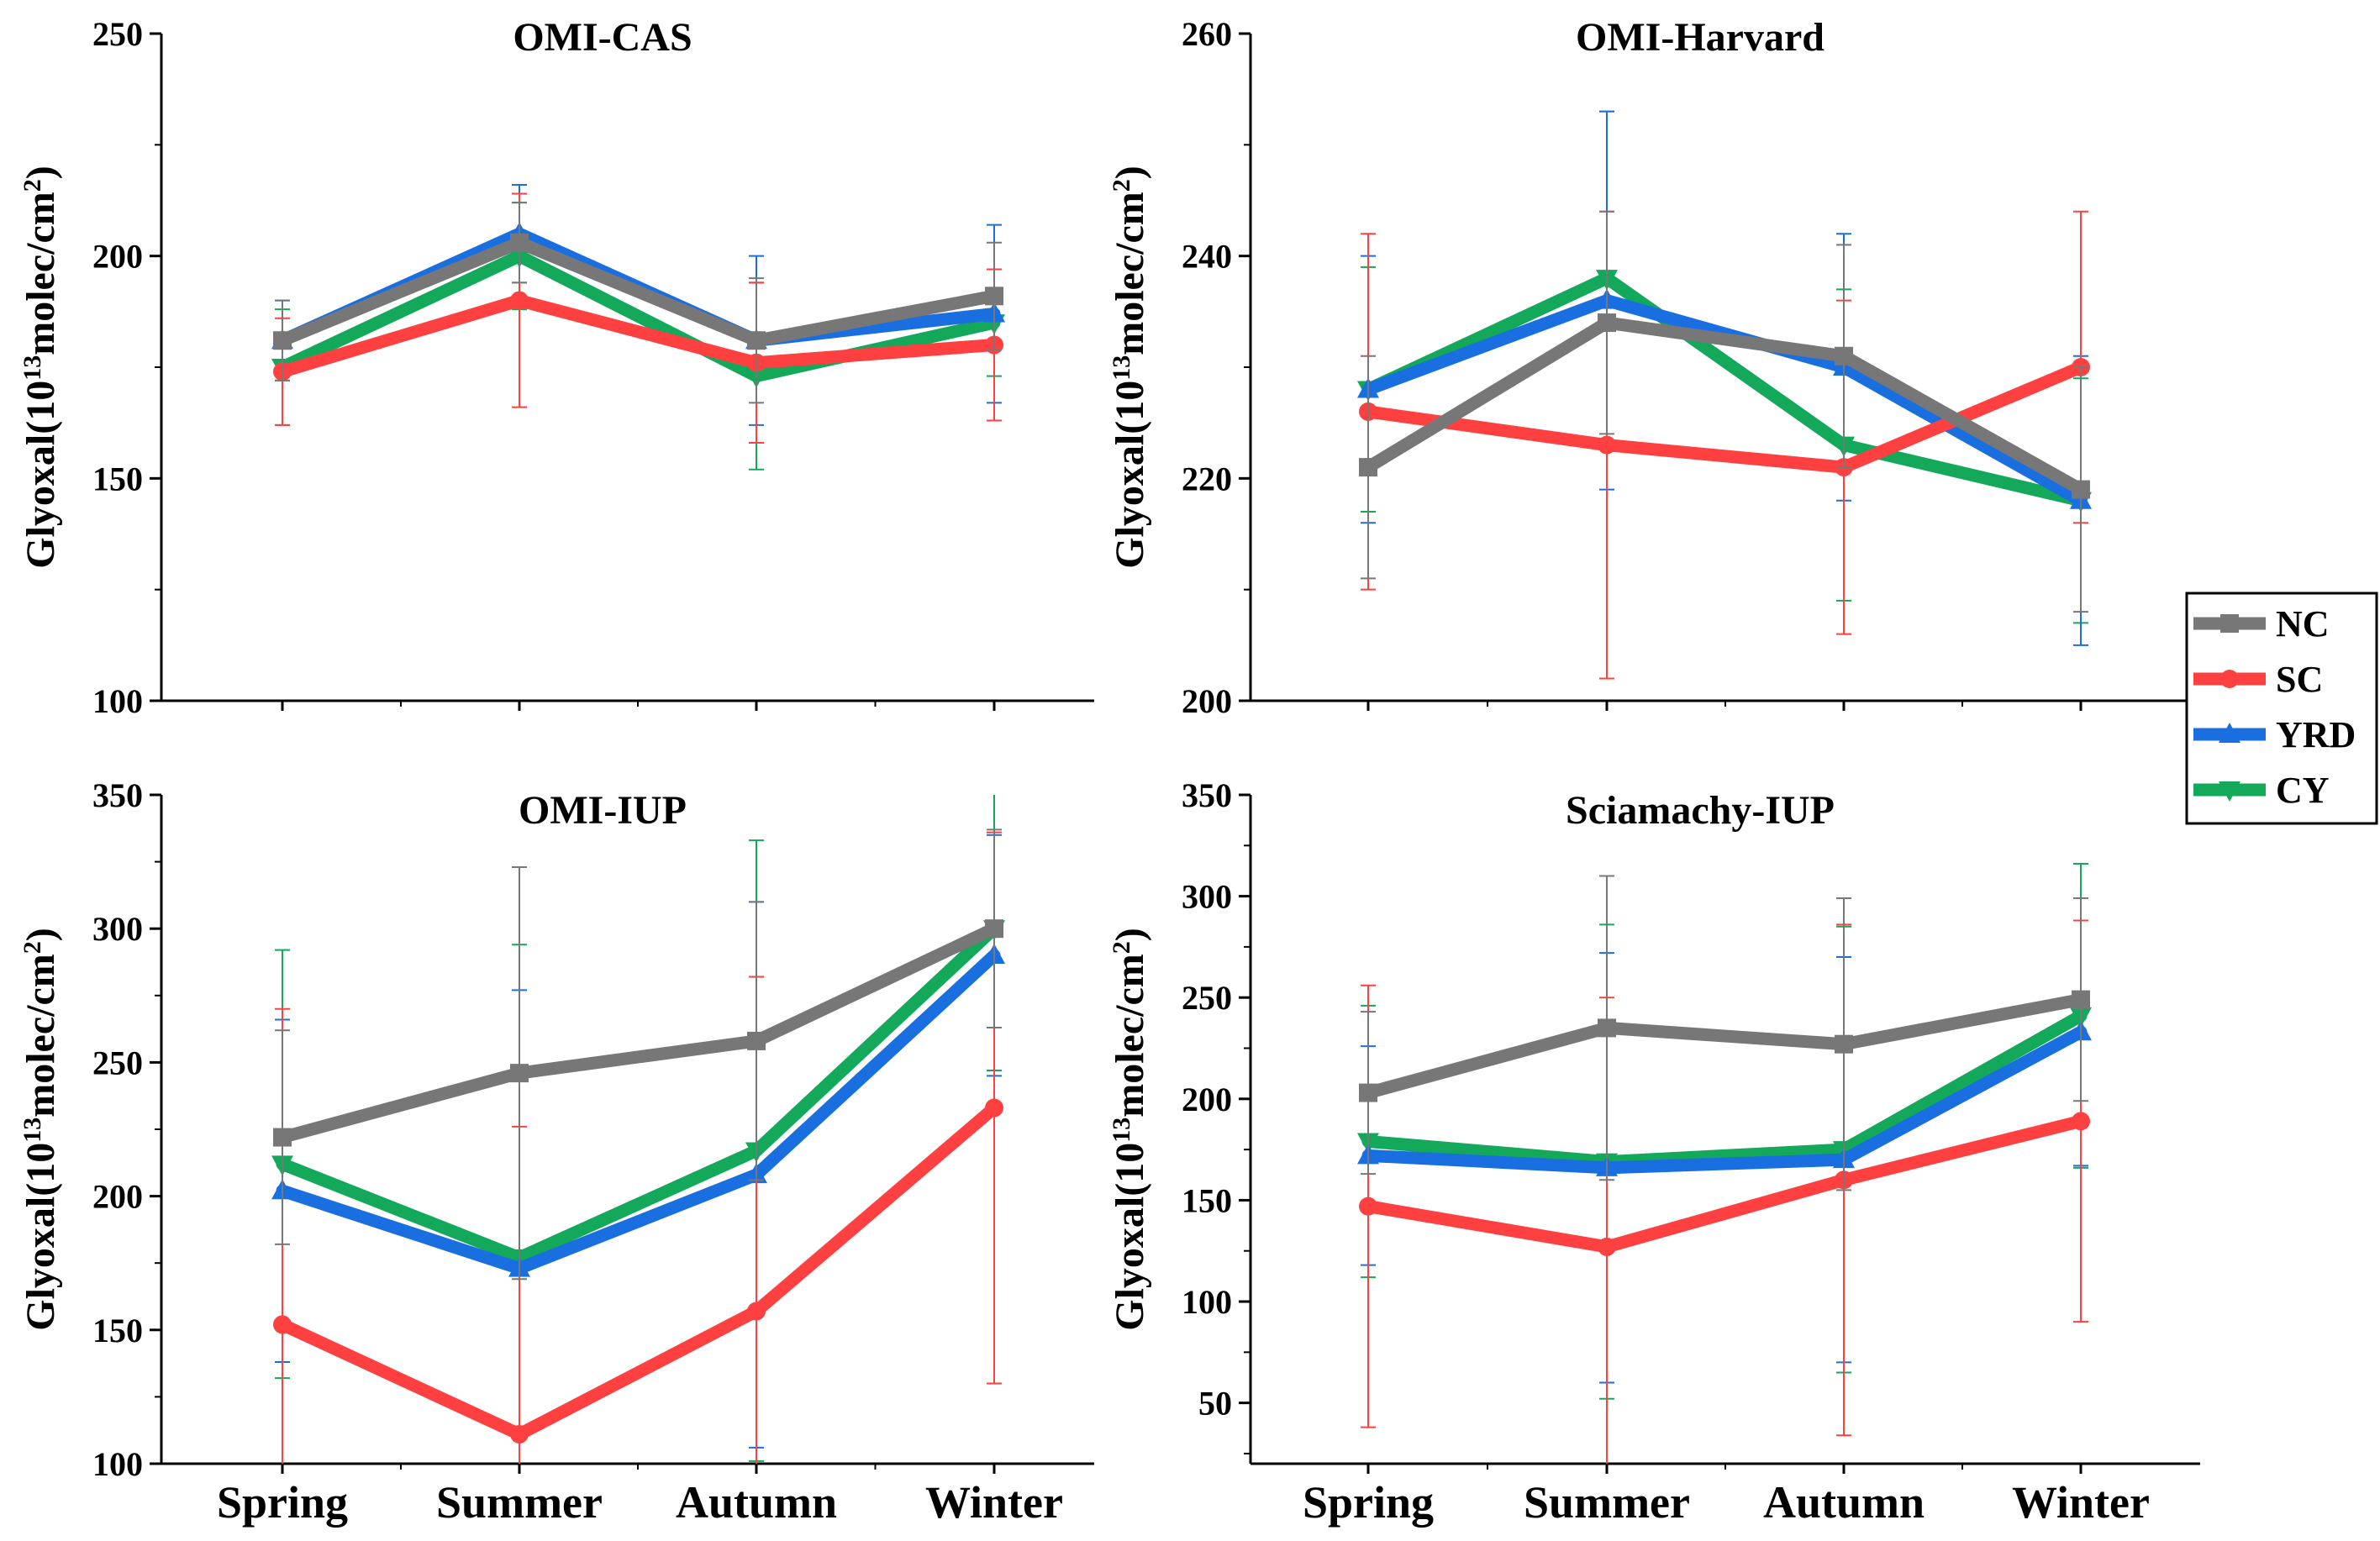  What do you see at coordinates (2303, 623) in the screenshot?
I see `legend-label-nc: NC` at bounding box center [2303, 623].